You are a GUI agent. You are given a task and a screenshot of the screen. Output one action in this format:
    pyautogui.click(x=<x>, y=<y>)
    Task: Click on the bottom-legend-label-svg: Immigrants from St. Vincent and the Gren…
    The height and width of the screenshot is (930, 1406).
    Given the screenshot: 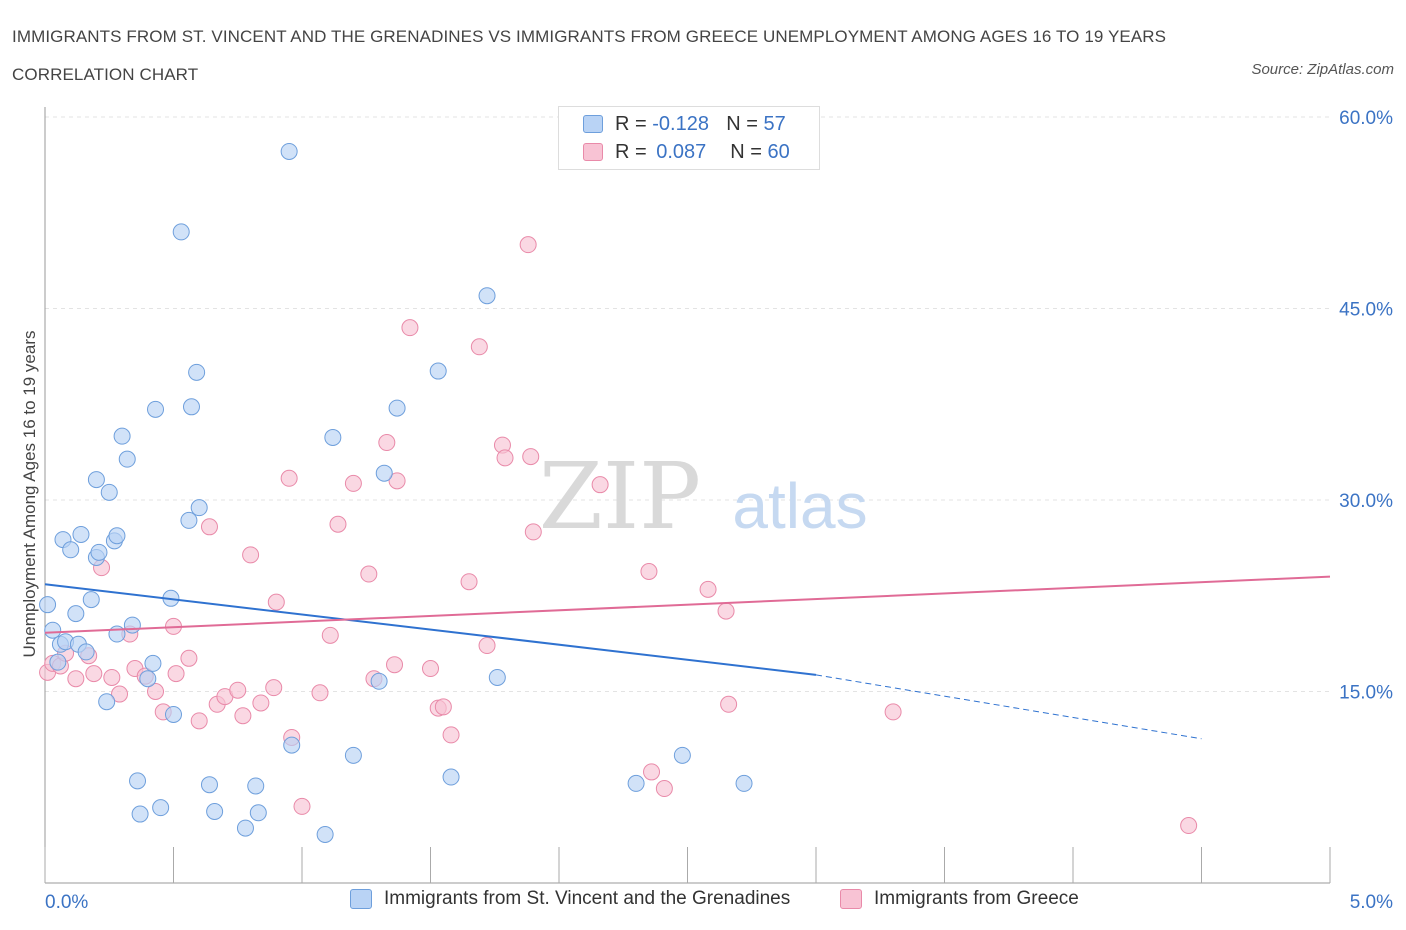 What is the action you would take?
    pyautogui.click(x=587, y=898)
    